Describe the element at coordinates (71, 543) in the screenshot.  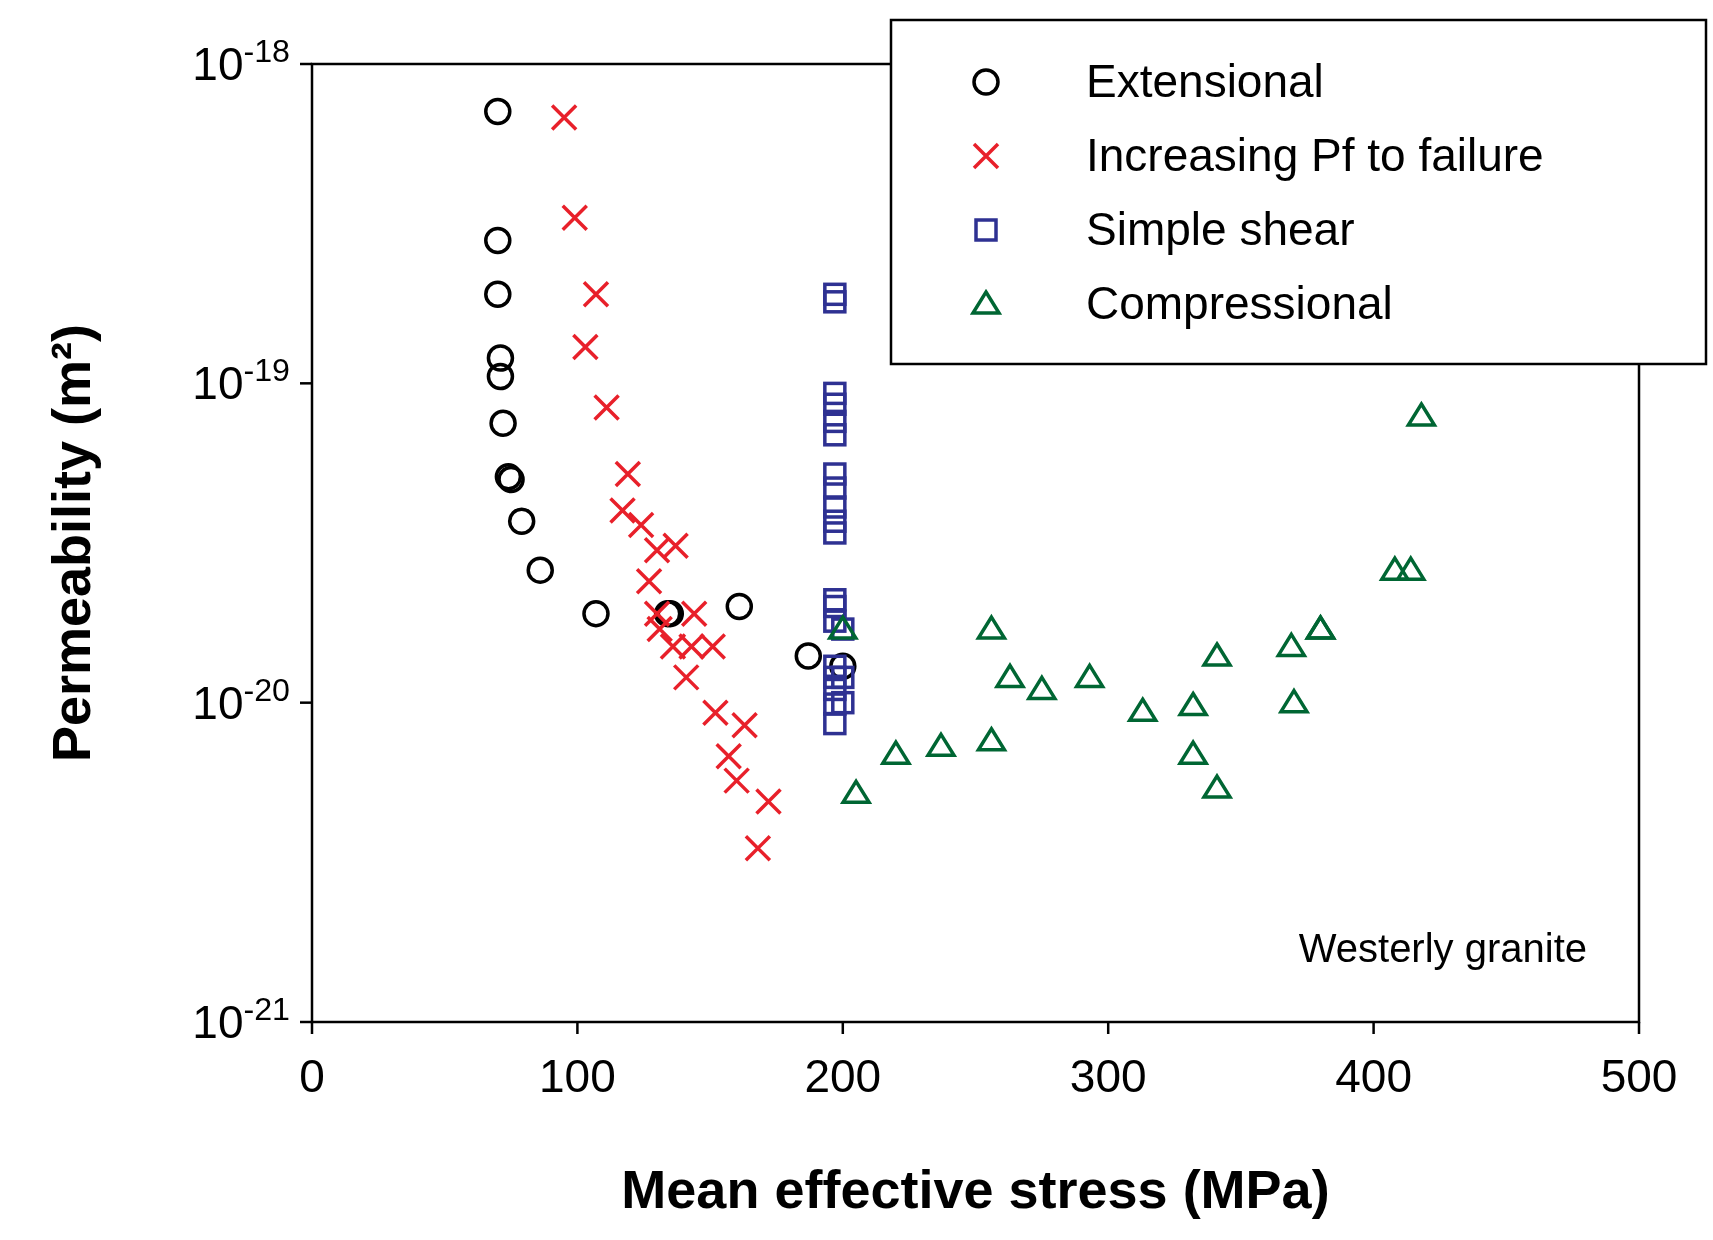
I see `y-axis-title: Permeability (m²)` at that location.